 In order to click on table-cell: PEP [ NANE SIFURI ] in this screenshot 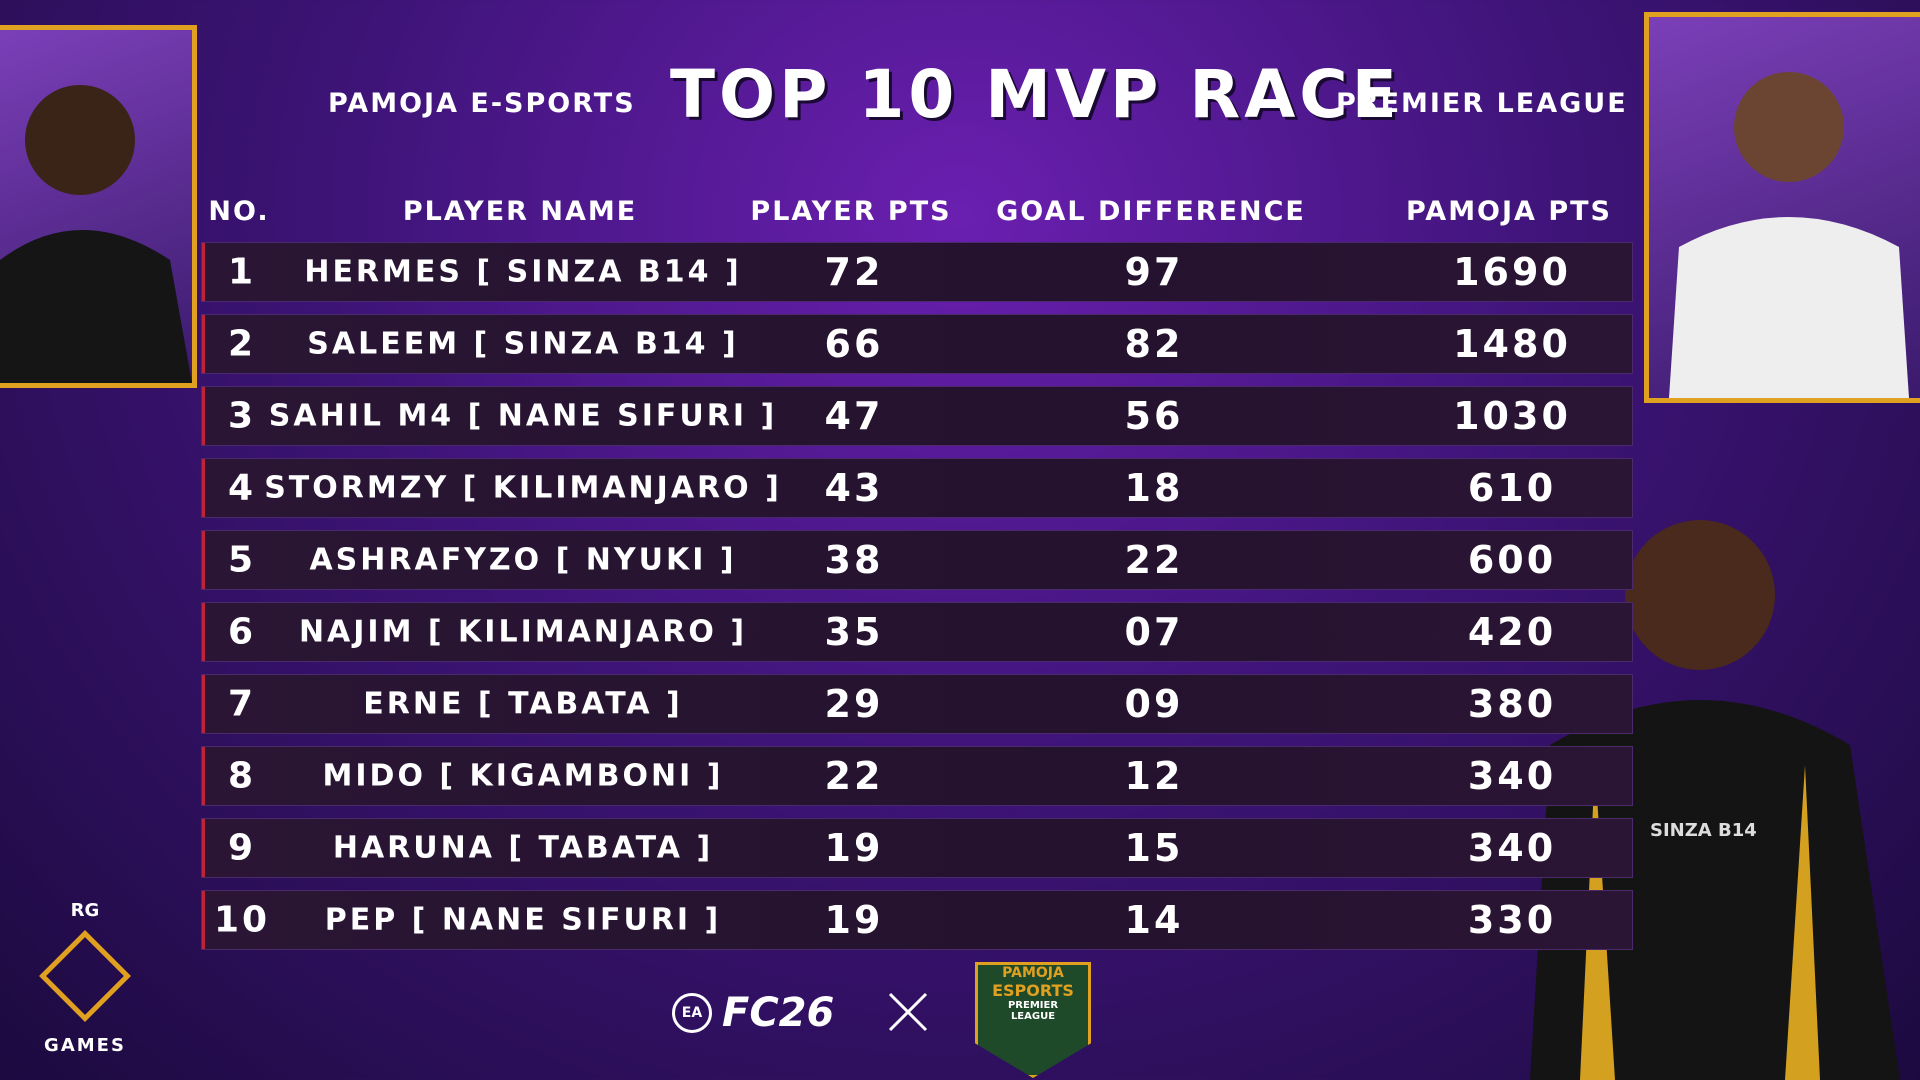, I will do `click(523, 920)`.